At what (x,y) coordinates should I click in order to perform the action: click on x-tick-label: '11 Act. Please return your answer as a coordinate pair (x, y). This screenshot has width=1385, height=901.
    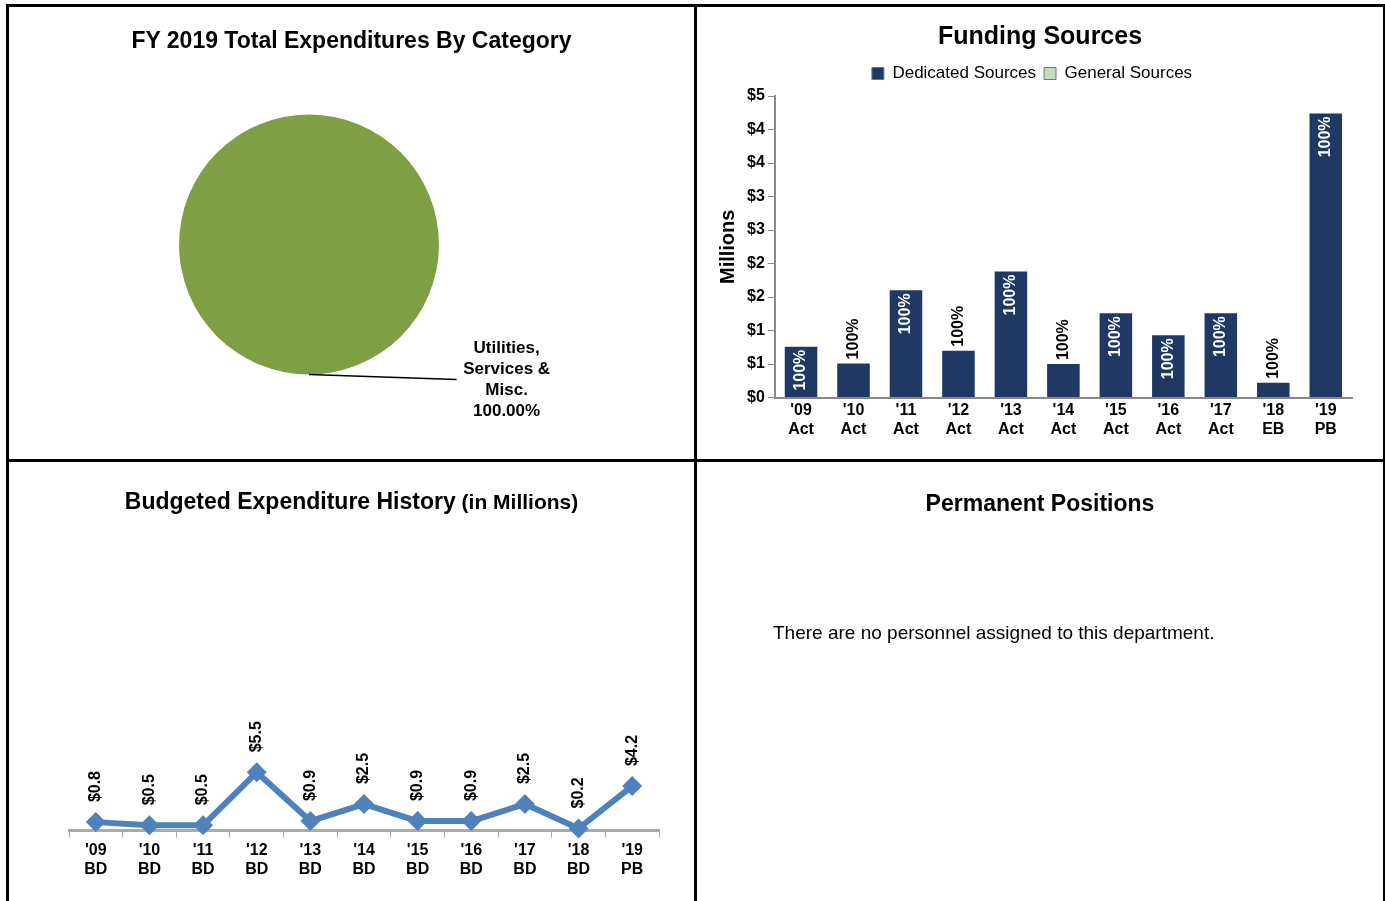
    Looking at the image, I should click on (906, 418).